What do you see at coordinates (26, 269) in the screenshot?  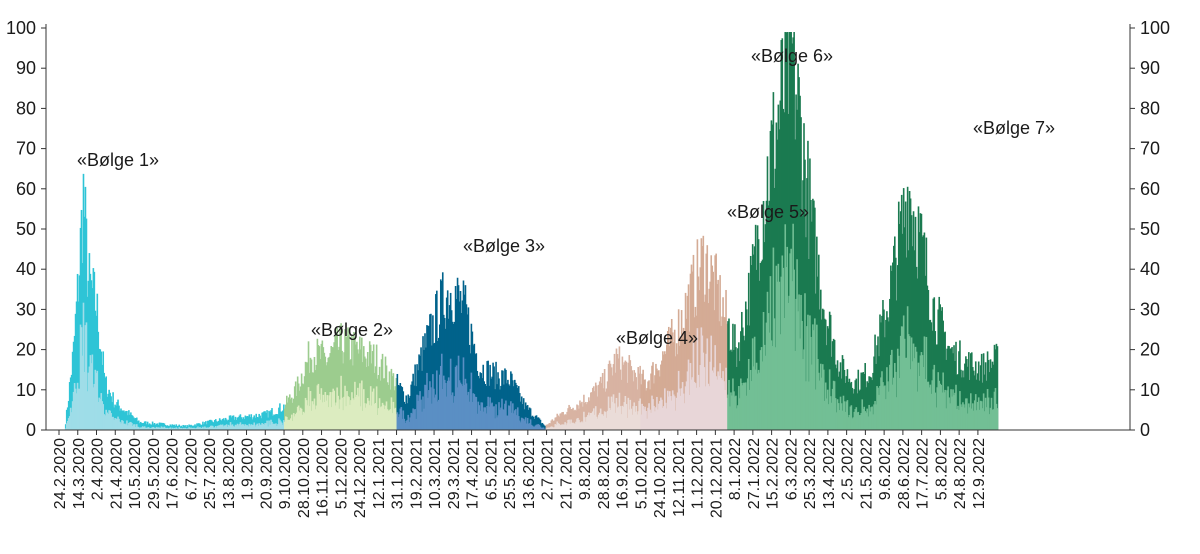 I see `y-tick-label-left: 40` at bounding box center [26, 269].